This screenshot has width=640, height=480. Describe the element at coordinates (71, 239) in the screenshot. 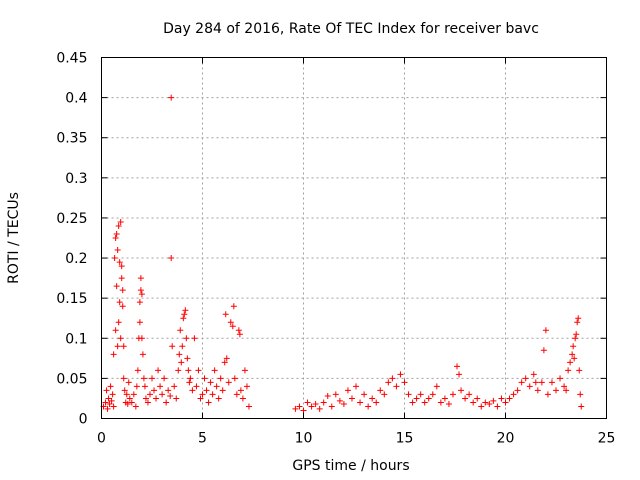

I see `y-tick-labels: 0 0.05 0.1 0.15 0.2 0.25 0.3 0.35 0.4 0.45` at that location.